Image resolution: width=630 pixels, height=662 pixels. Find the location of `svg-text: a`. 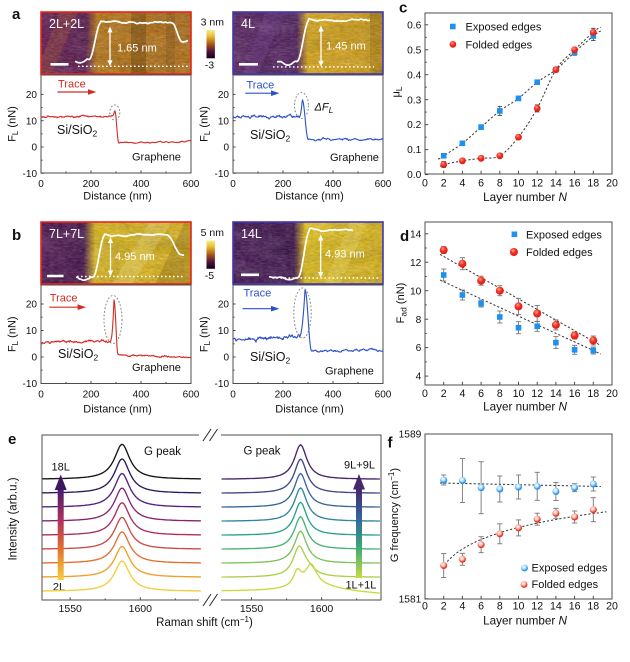

svg-text: a is located at coordinates (16, 14).